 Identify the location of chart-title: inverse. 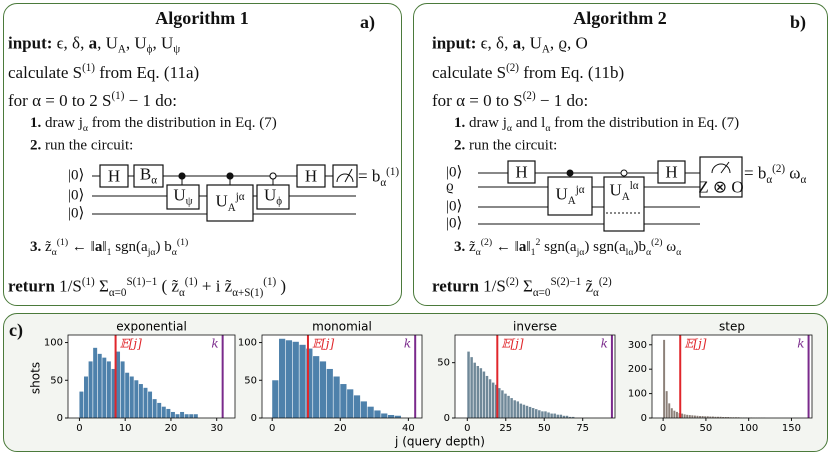
(535, 327).